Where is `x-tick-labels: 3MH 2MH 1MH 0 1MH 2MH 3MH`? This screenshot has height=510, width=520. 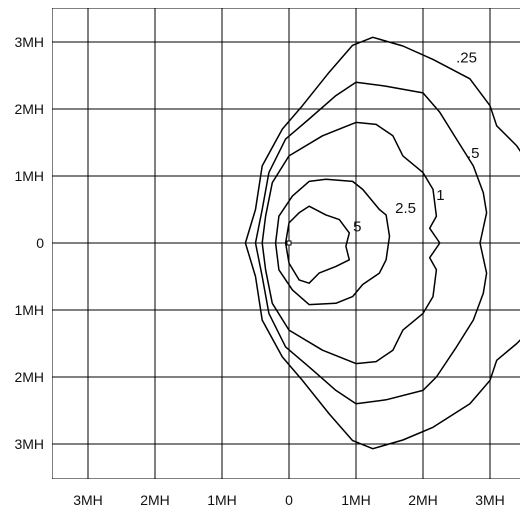 x-tick-labels: 3MH 2MH 1MH 0 1MH 2MH 3MH is located at coordinates (289, 500).